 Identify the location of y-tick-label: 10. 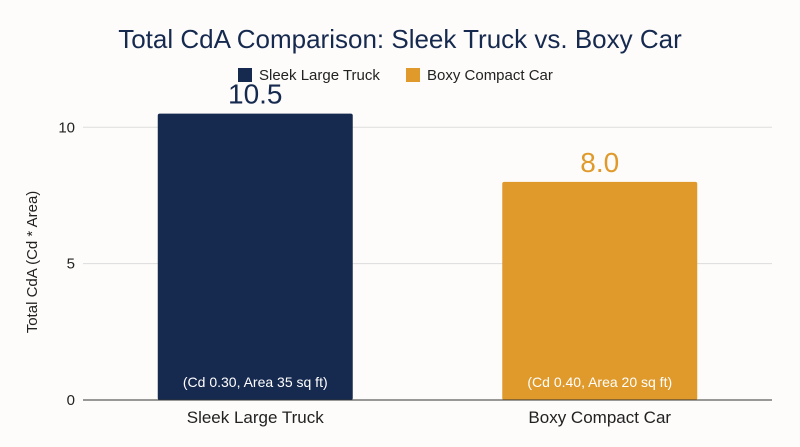
(66, 127).